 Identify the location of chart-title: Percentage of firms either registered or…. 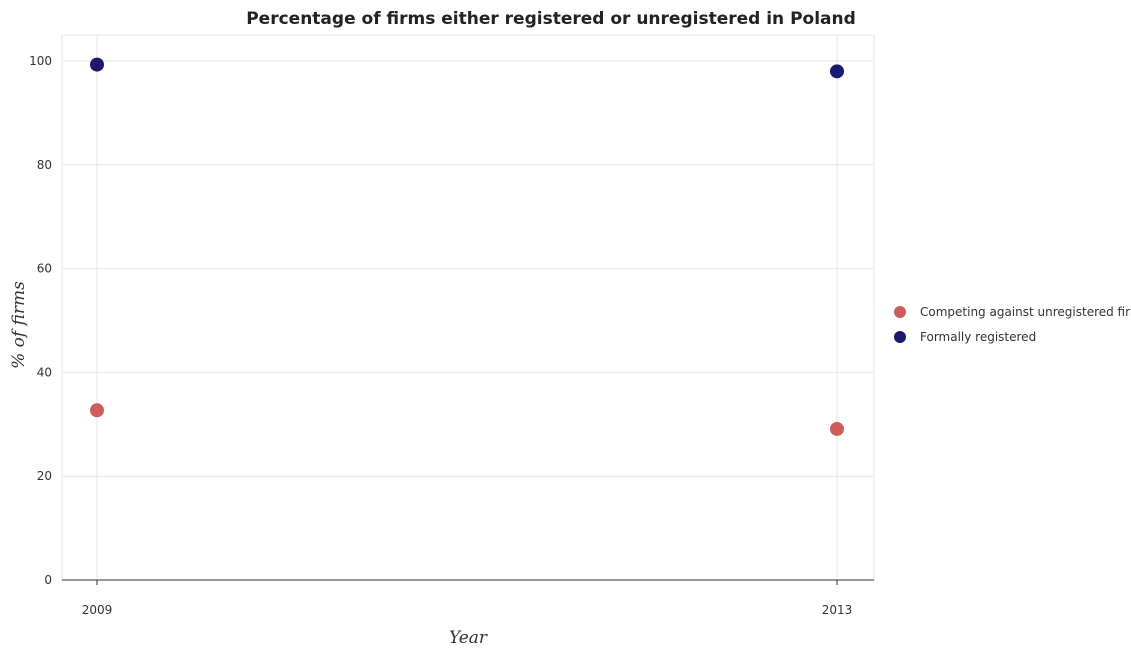
(551, 19).